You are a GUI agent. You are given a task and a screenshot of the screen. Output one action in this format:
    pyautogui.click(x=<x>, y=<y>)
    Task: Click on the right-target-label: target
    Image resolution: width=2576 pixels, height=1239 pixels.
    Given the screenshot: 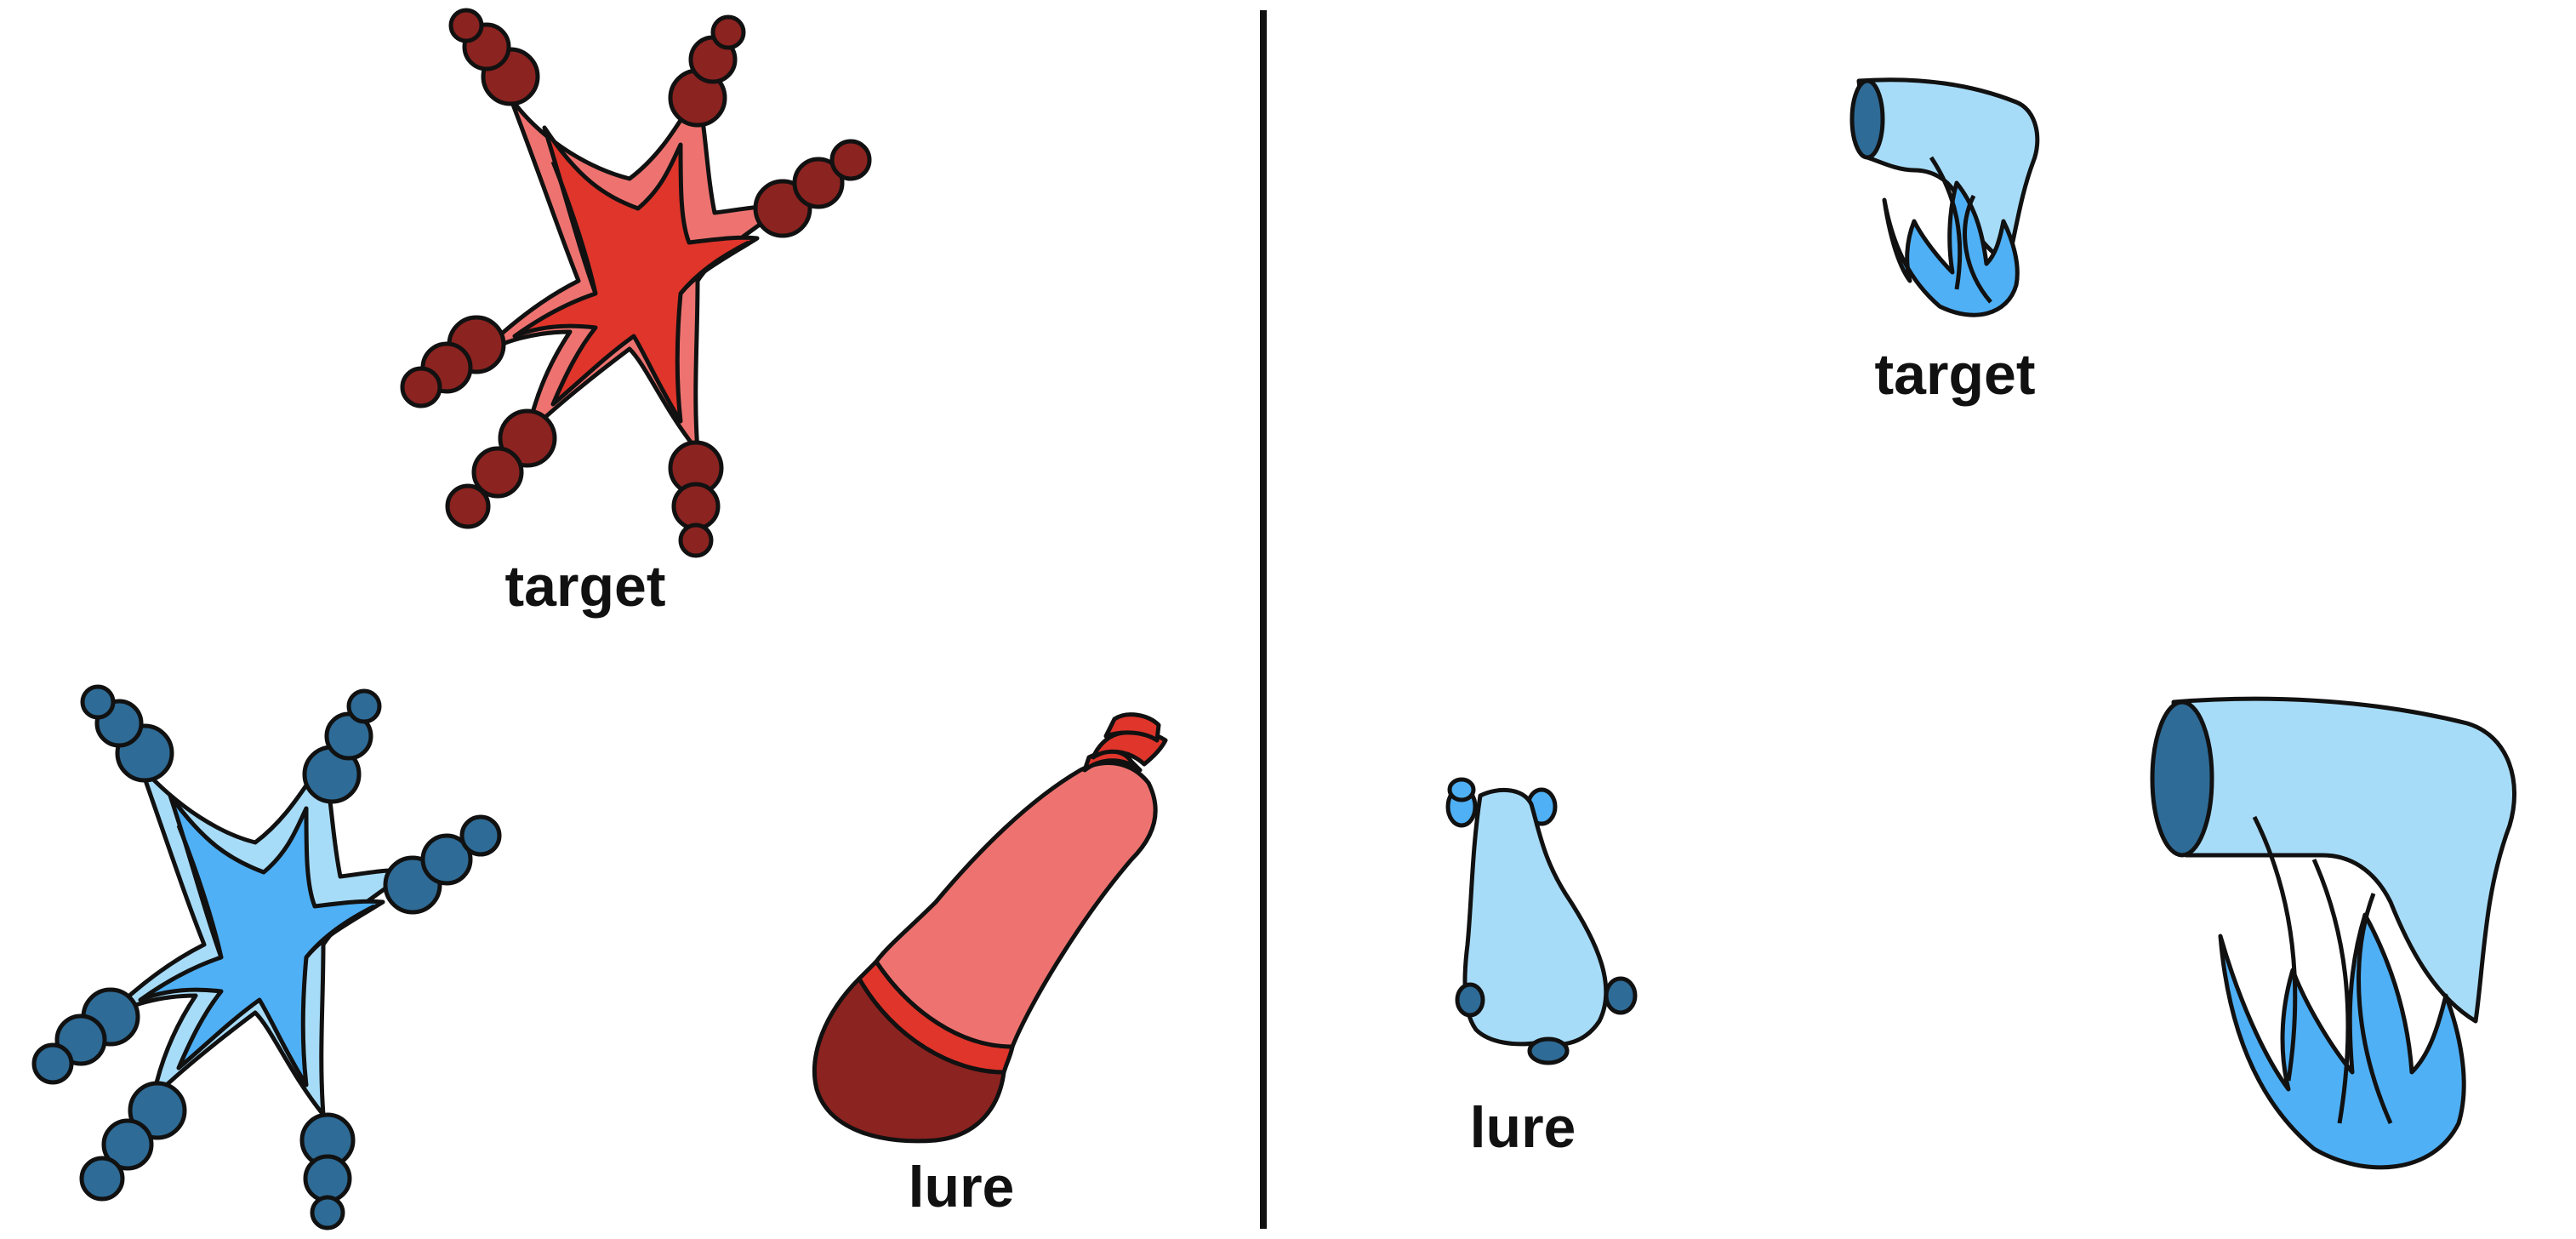 What is the action you would take?
    pyautogui.click(x=1956, y=374)
    